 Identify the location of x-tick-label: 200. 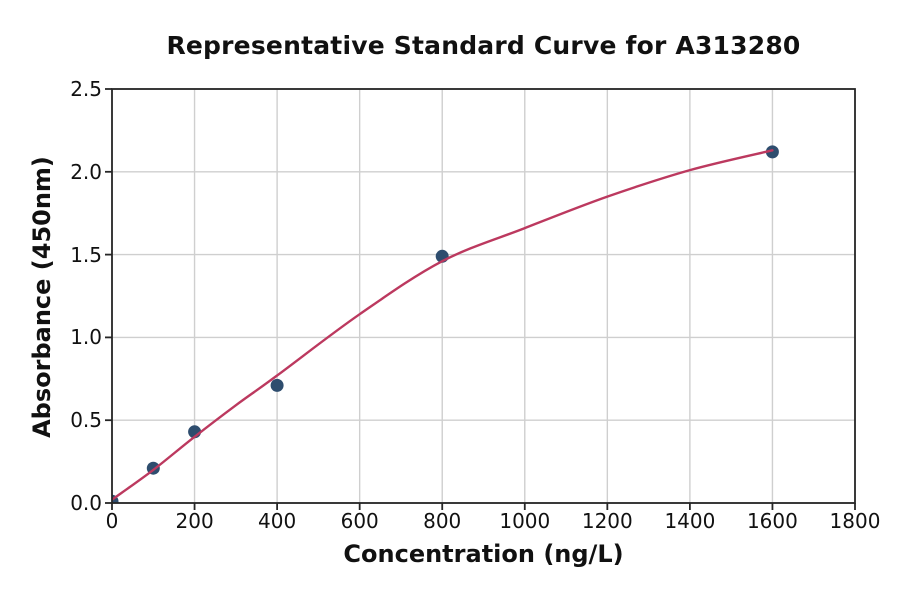
(194, 521).